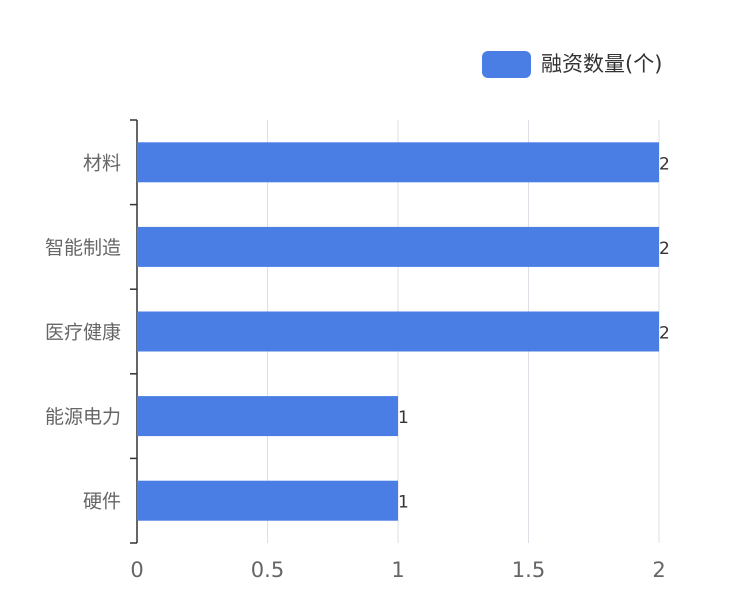  Describe the element at coordinates (102, 502) in the screenshot. I see `category-label: 硬件` at that location.